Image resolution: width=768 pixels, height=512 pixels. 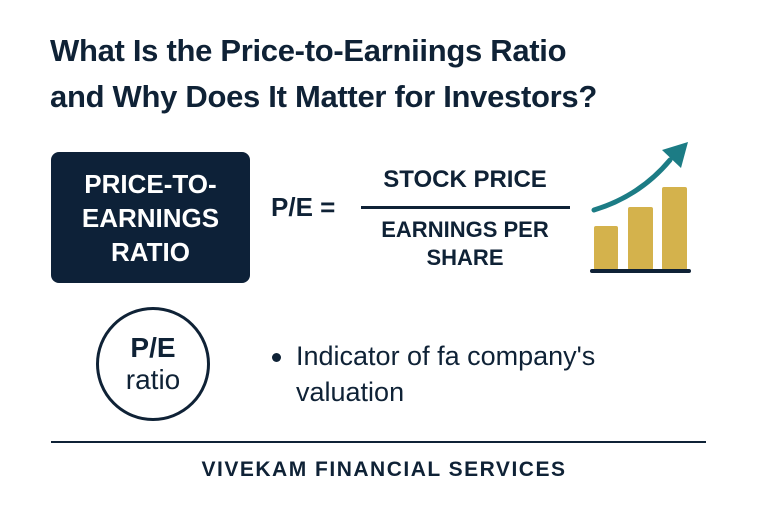 I want to click on pe-ratio-label-box: PRICE-TO- EARNINGS RATIO, so click(x=150, y=217).